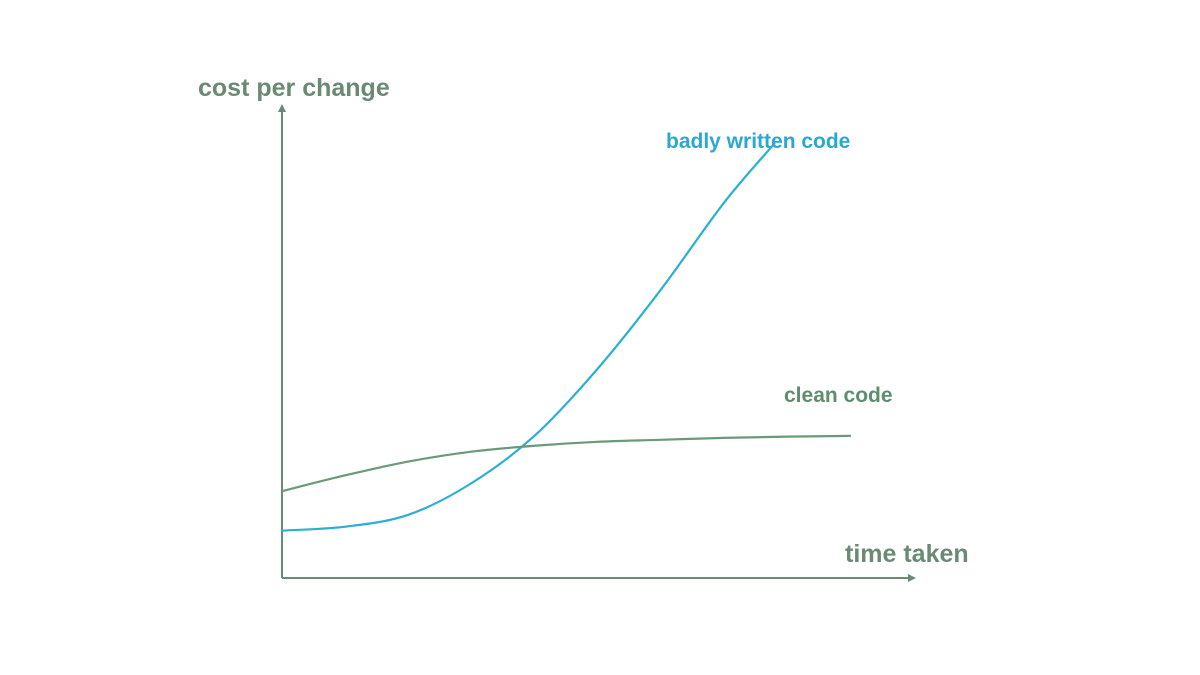 This screenshot has height=675, width=1200. Describe the element at coordinates (907, 554) in the screenshot. I see `x-axis-label: time taken` at that location.